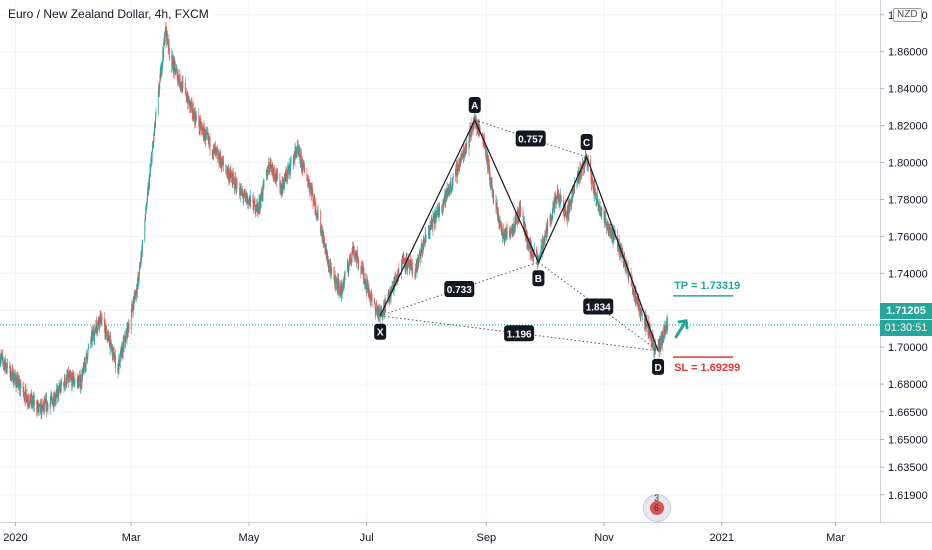 The image size is (932, 550). Describe the element at coordinates (707, 368) in the screenshot. I see `stop-loss-label: SL = 1.69299` at that location.